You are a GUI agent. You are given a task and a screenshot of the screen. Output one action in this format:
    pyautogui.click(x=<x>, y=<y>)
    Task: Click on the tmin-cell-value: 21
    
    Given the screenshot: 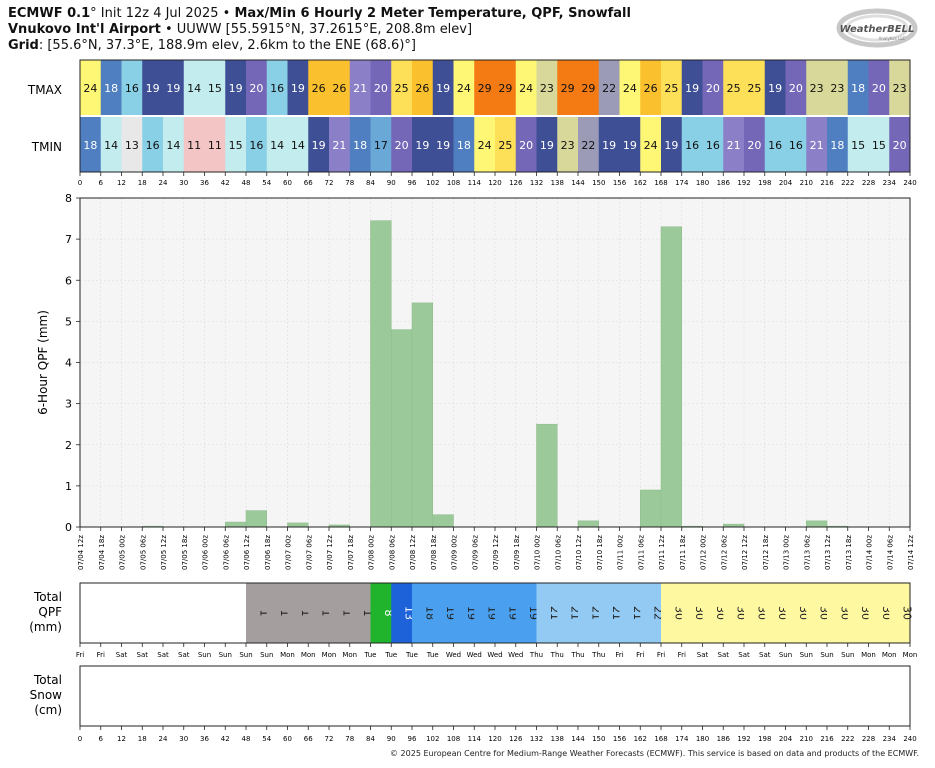 What is the action you would take?
    pyautogui.click(x=734, y=145)
    